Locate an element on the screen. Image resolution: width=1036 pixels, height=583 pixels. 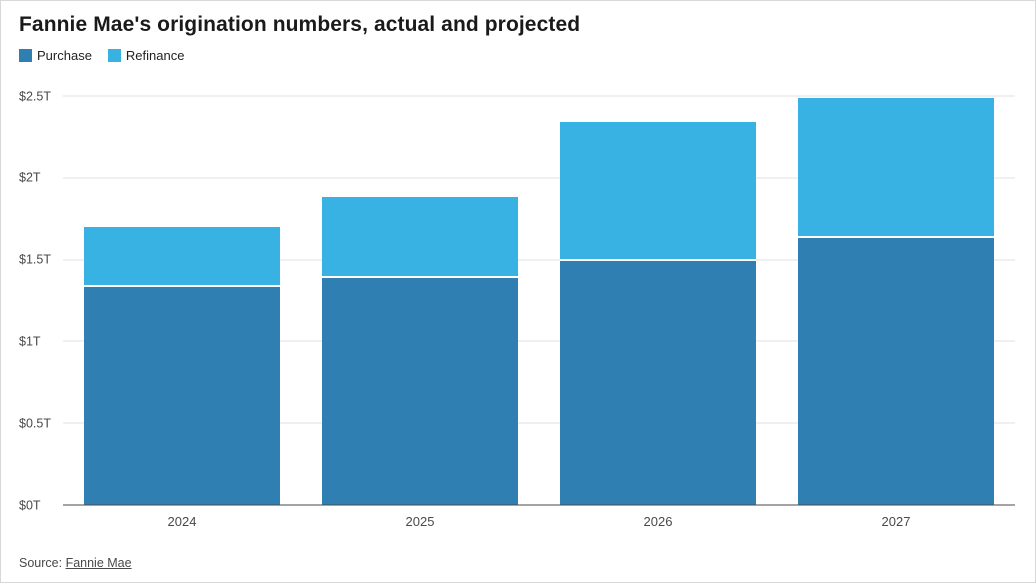
legend-label-purchase: Purchase is located at coordinates (64, 55).